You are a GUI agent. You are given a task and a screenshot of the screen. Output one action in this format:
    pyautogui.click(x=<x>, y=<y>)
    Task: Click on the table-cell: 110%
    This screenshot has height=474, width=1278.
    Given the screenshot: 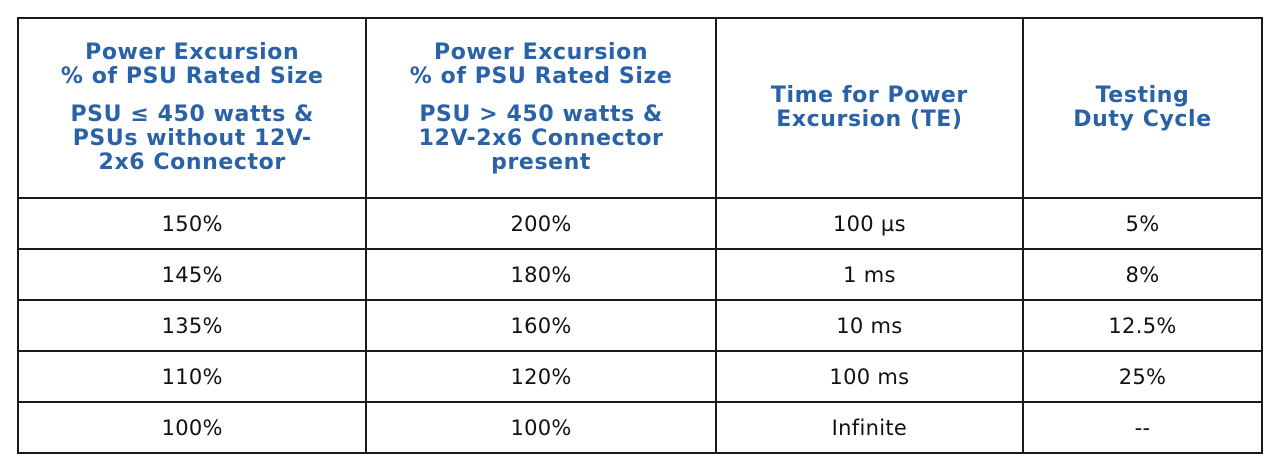 What is the action you would take?
    pyautogui.click(x=192, y=376)
    